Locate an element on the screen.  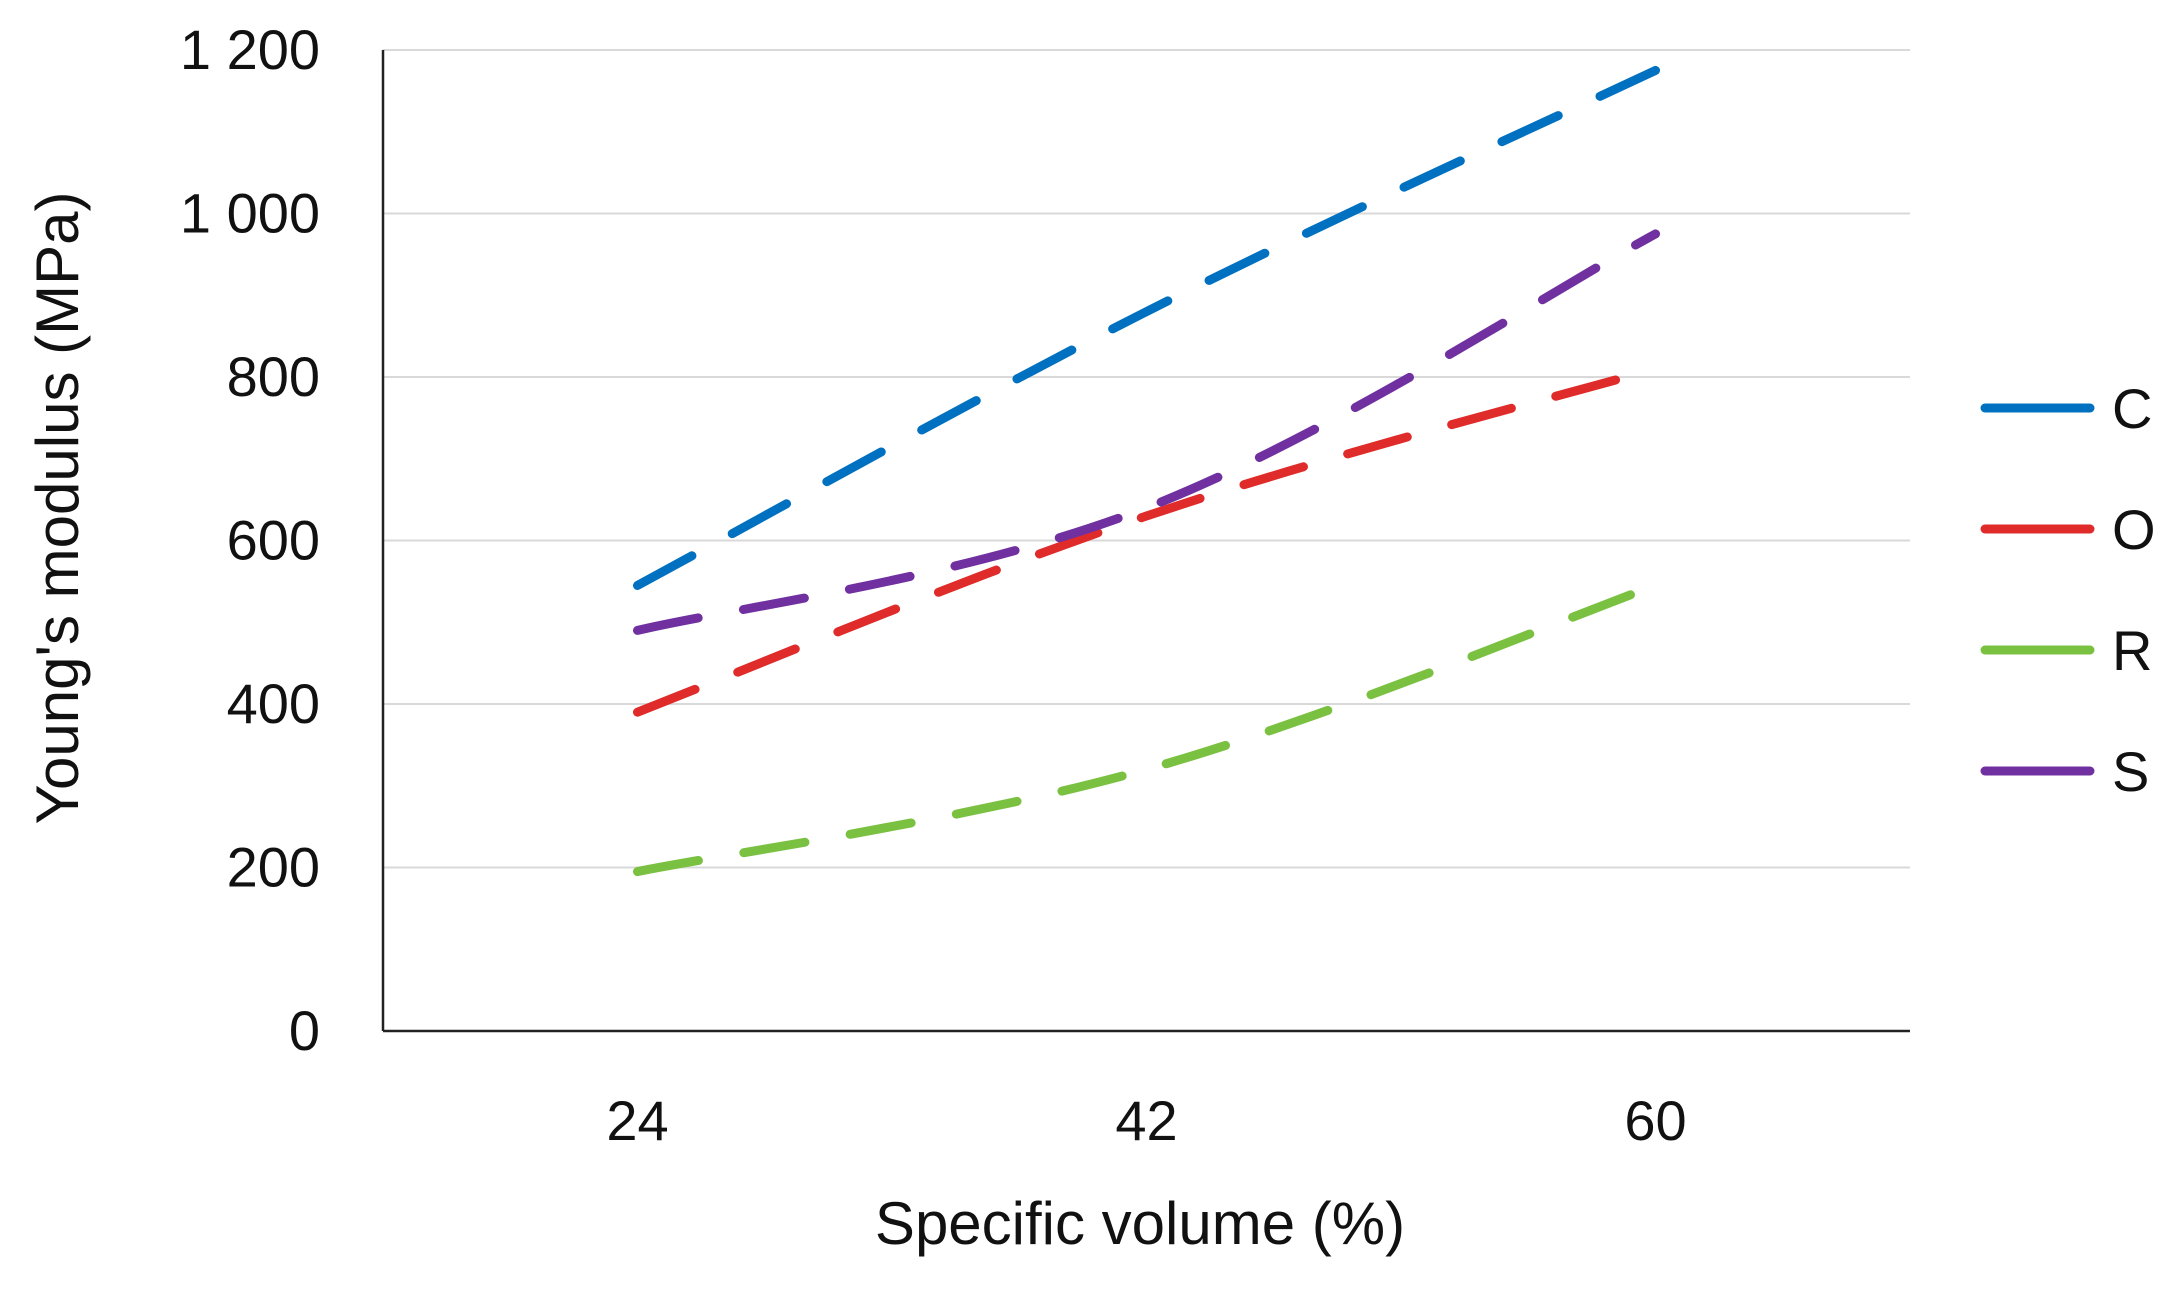
y-tick-label: 600 is located at coordinates (273, 540).